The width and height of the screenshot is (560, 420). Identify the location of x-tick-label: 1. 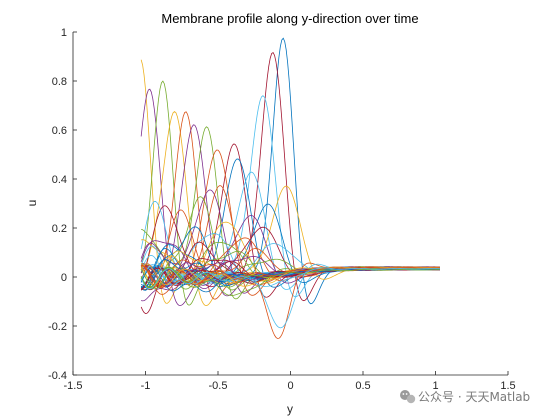
(435, 386).